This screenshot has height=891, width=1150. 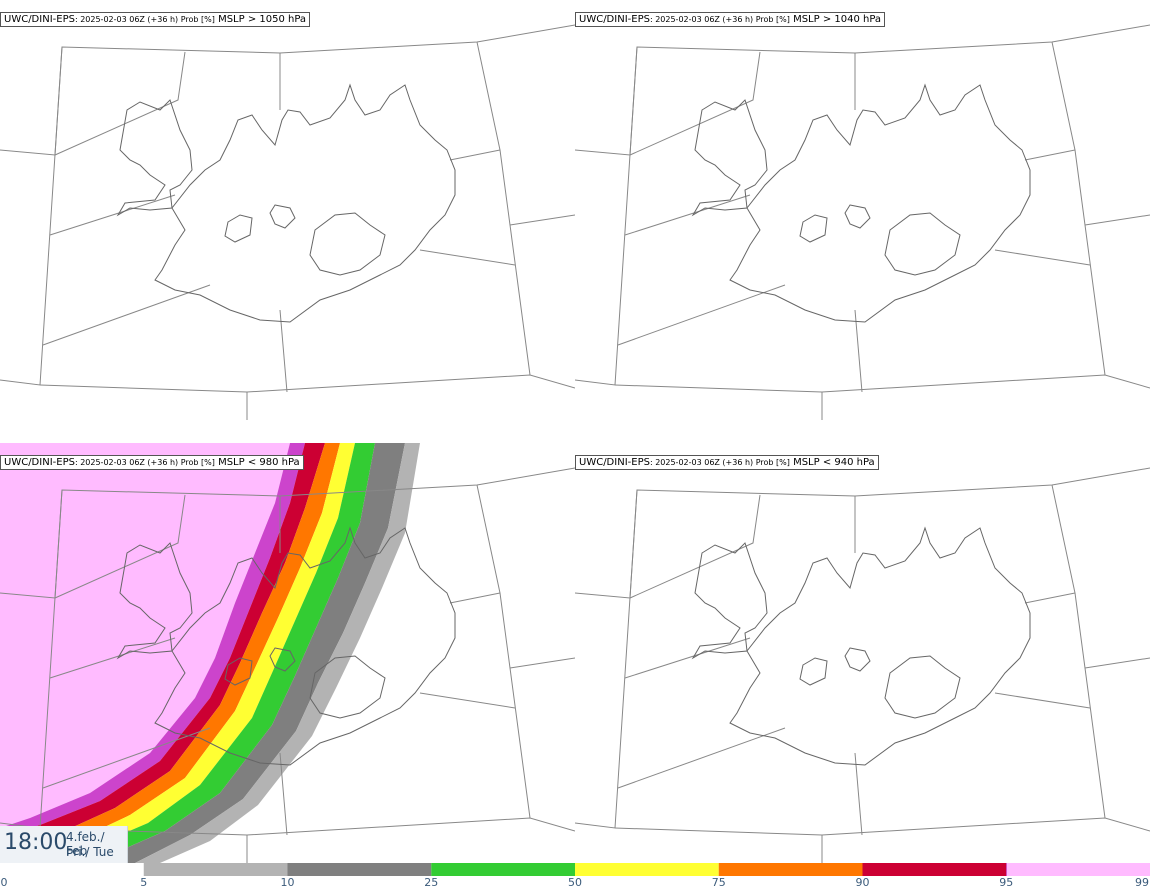 I want to click on colorbar-tick-label: 75, so click(x=718, y=882).